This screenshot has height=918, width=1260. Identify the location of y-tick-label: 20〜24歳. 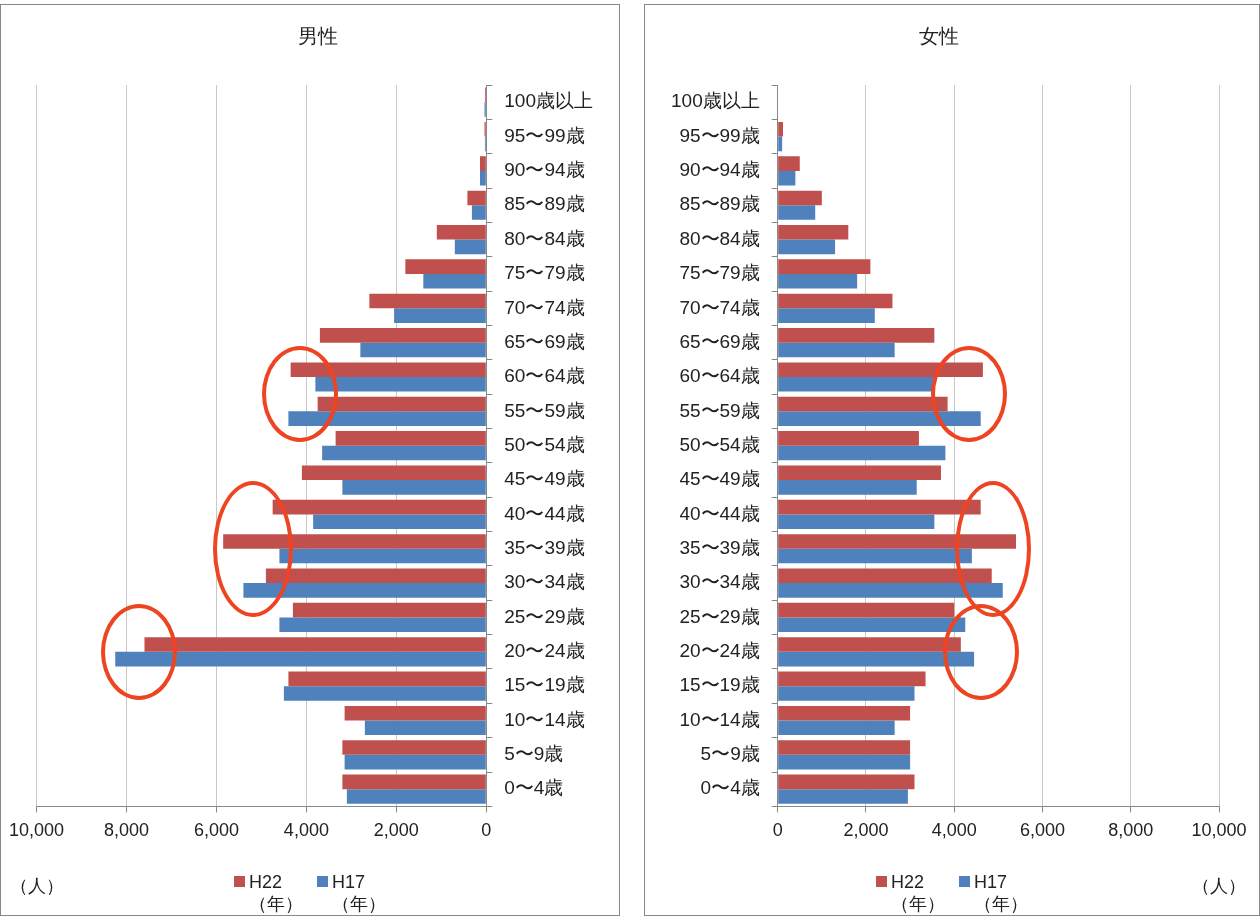
(719, 651).